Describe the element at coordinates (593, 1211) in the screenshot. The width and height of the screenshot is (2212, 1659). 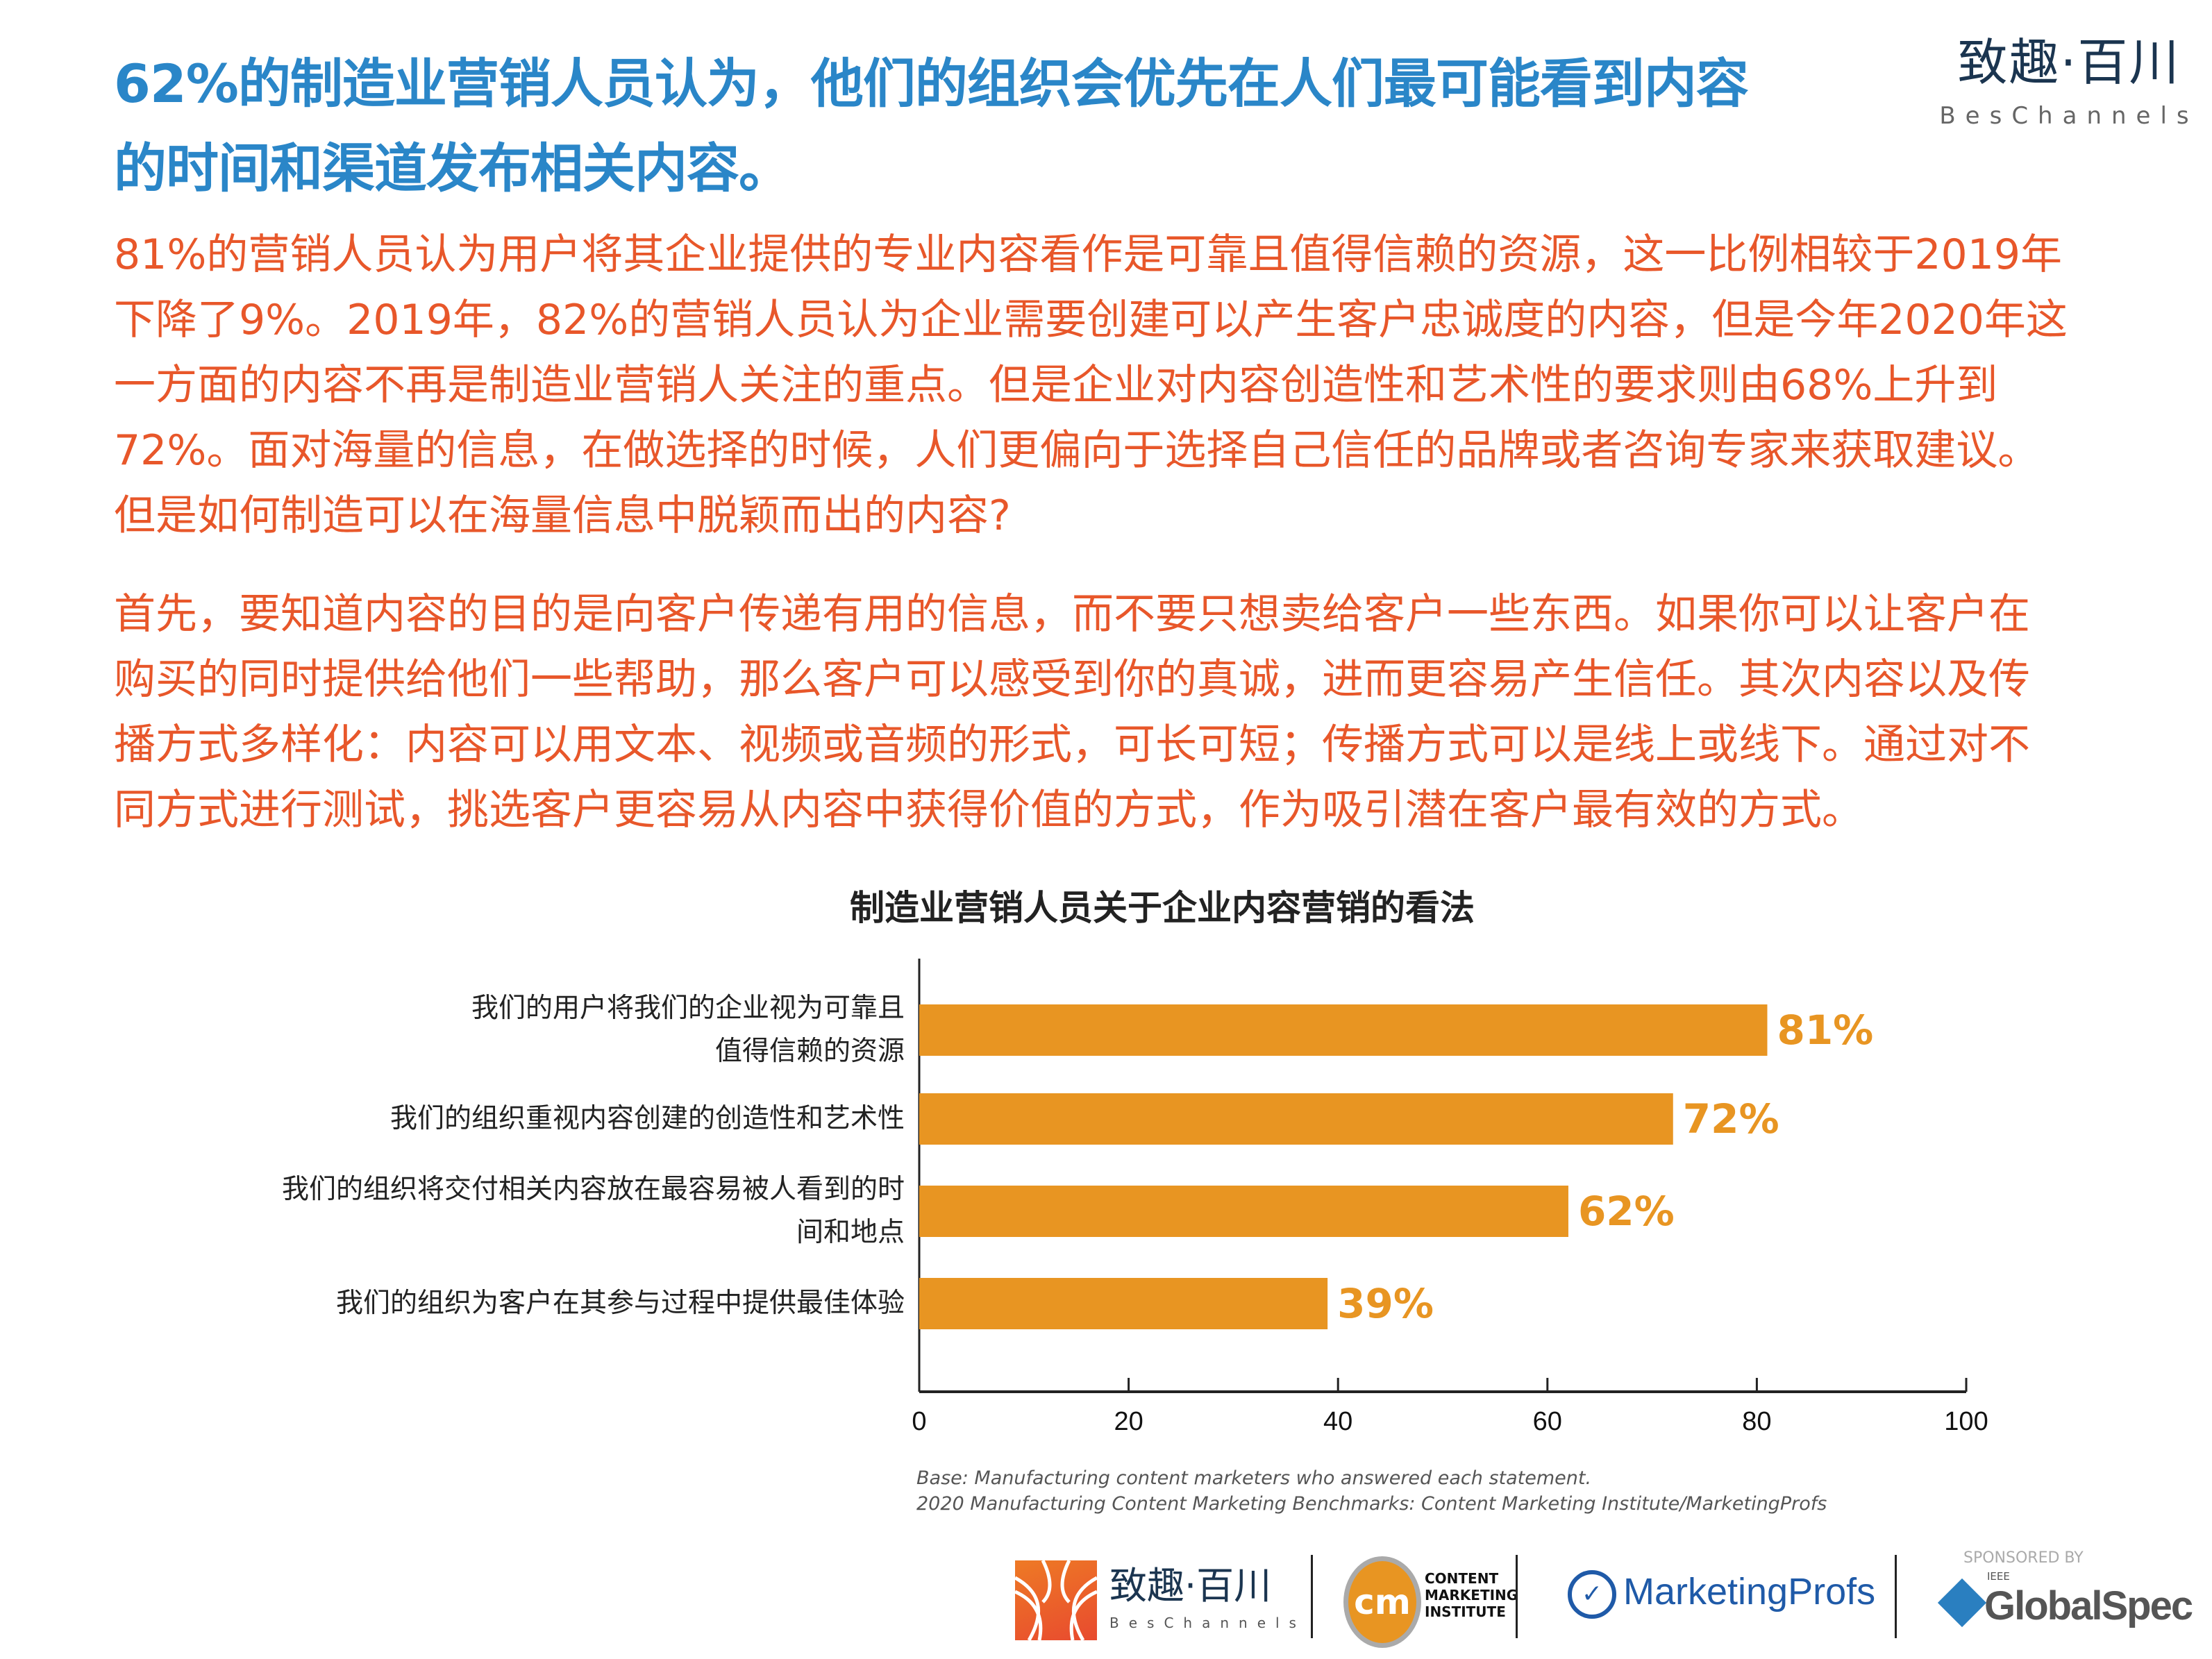
I see `category-label: 我们的组织将交付相关内容放在最容易被人看到的时间和地点` at that location.